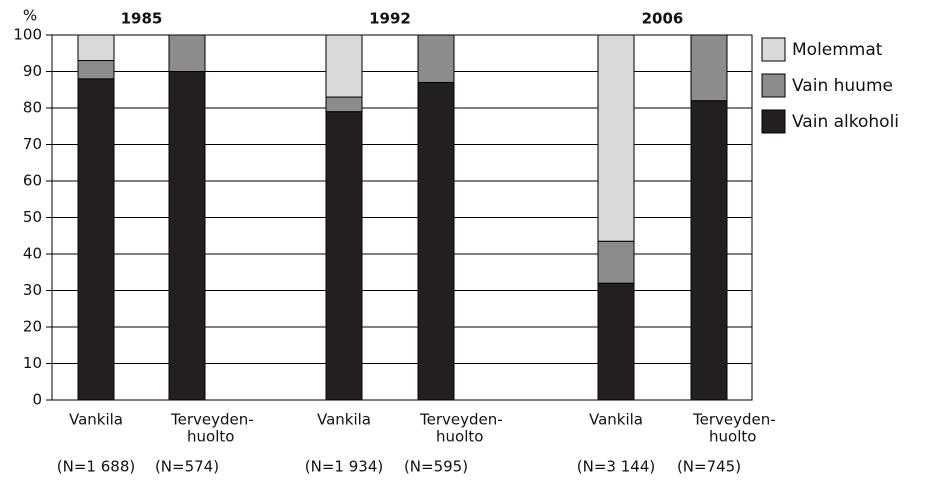  What do you see at coordinates (837, 50) in the screenshot?
I see `legend-label: Molemmat` at bounding box center [837, 50].